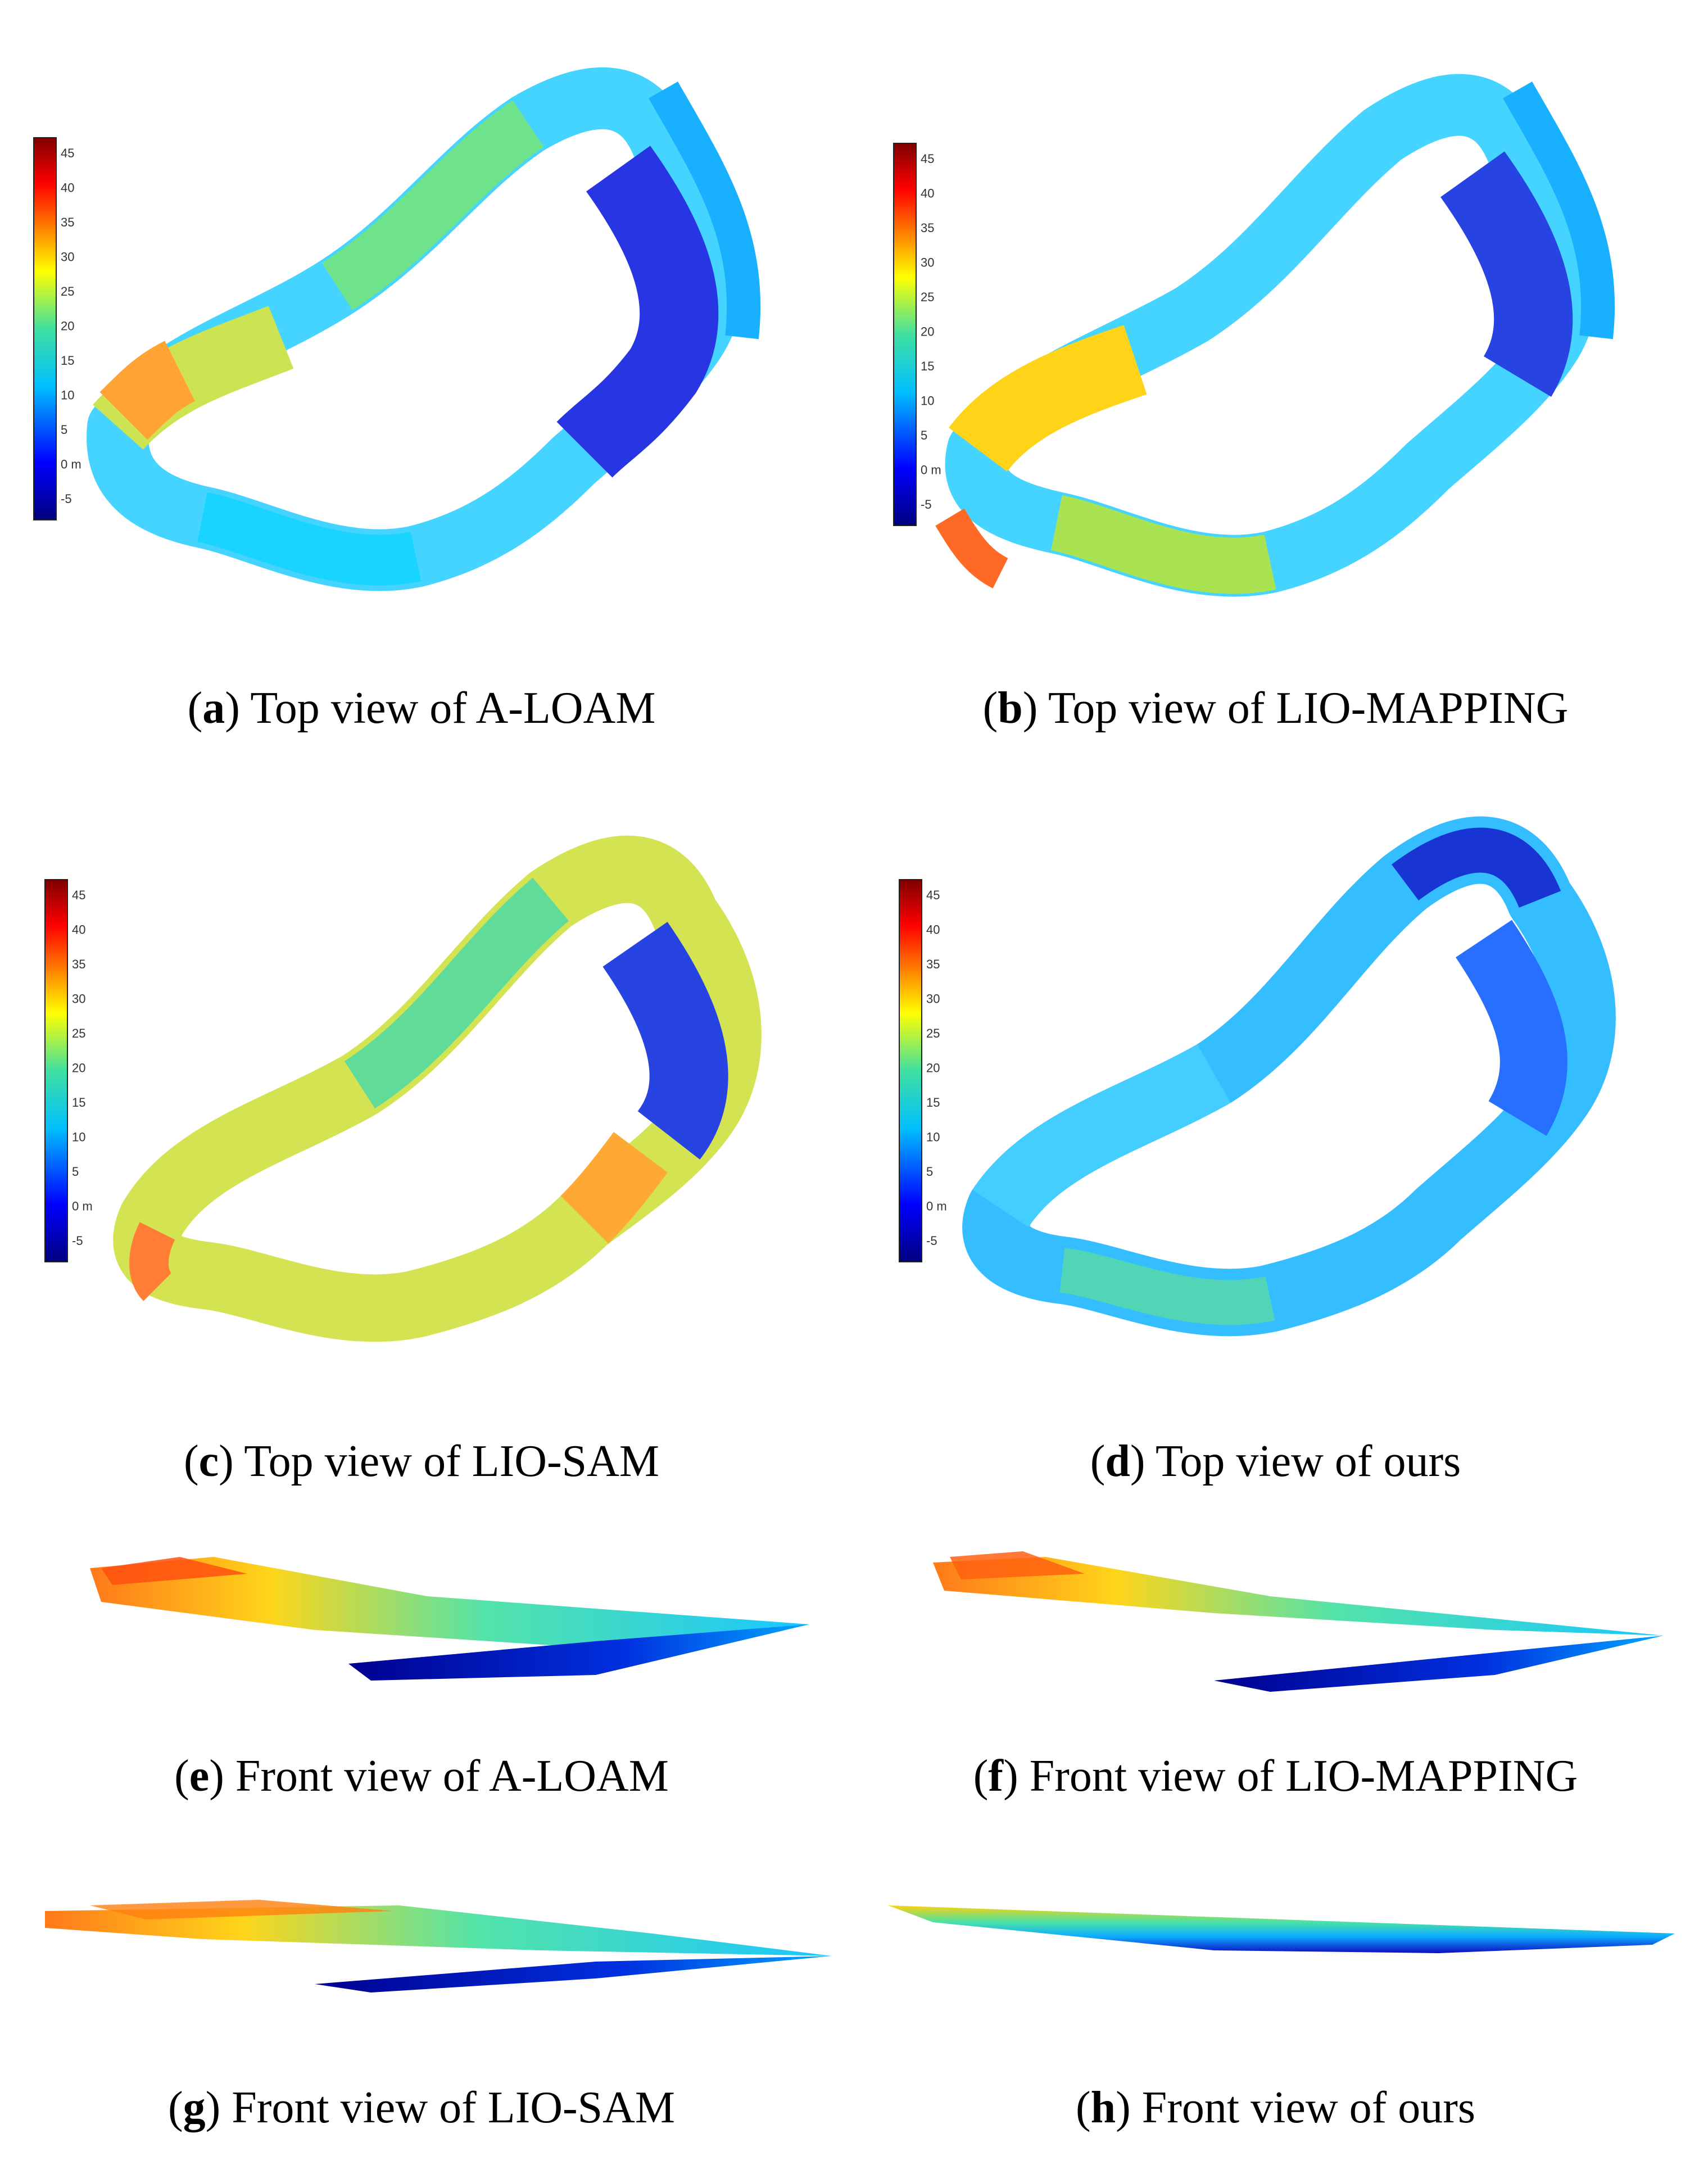  I want to click on top-view-ours-map: 45 40 35 30 25 20 15 10 5 0 m -5, so click(1276, 1096).